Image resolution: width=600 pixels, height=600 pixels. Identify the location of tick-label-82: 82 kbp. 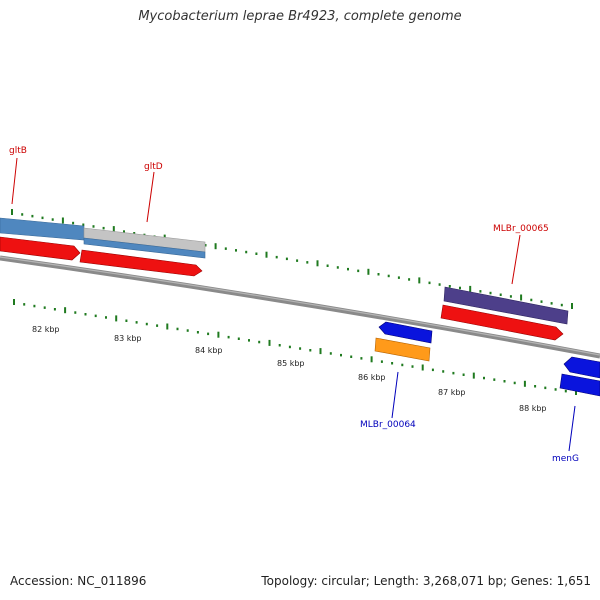
(46, 329).